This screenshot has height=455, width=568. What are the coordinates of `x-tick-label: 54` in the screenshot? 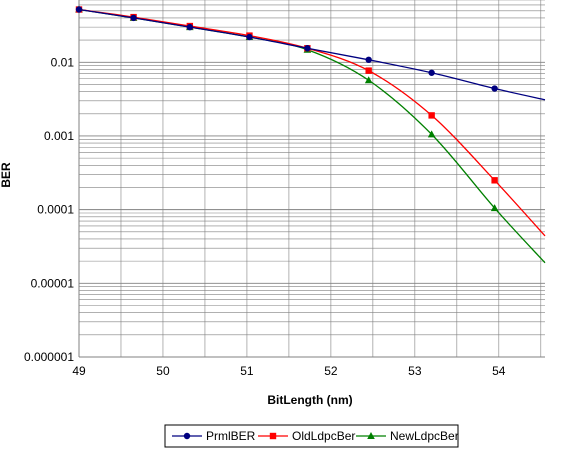 It's located at (499, 371).